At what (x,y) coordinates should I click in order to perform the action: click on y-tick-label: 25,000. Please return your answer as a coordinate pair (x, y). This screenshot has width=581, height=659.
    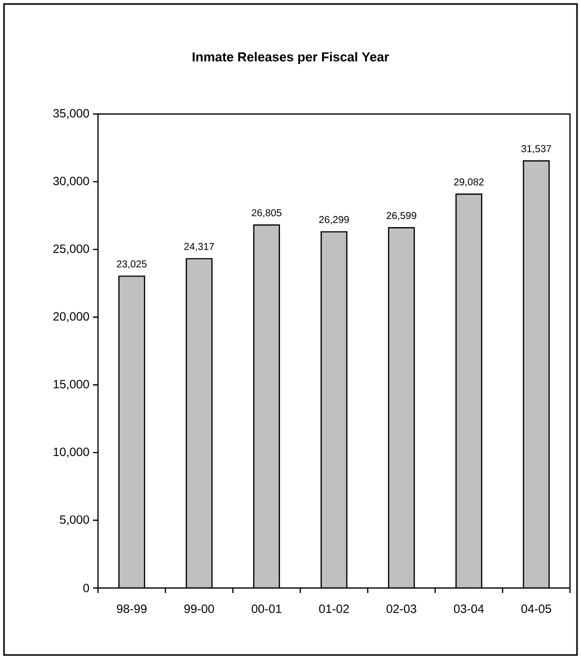
    Looking at the image, I should click on (71, 249).